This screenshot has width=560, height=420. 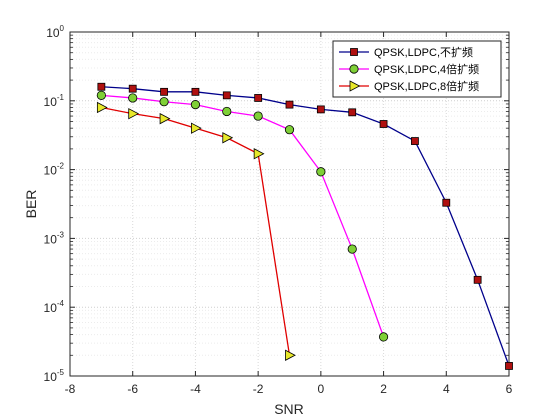 I want to click on y-tick-labels: 10⁻⁵ 10⁻⁴ 10⁻³ 10⁻² 10⁻¹ 10⁰, so click(x=54, y=204).